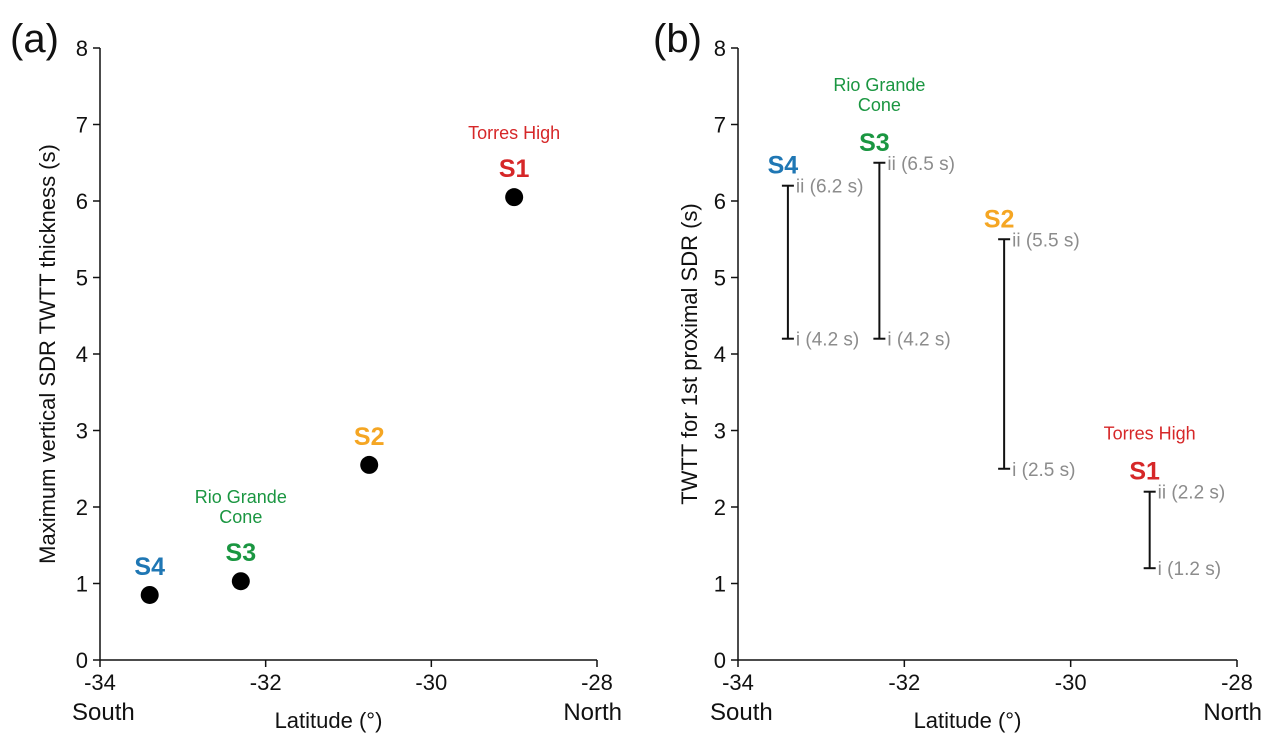  Describe the element at coordinates (514, 197) in the screenshot. I see `data-point-s1` at that location.